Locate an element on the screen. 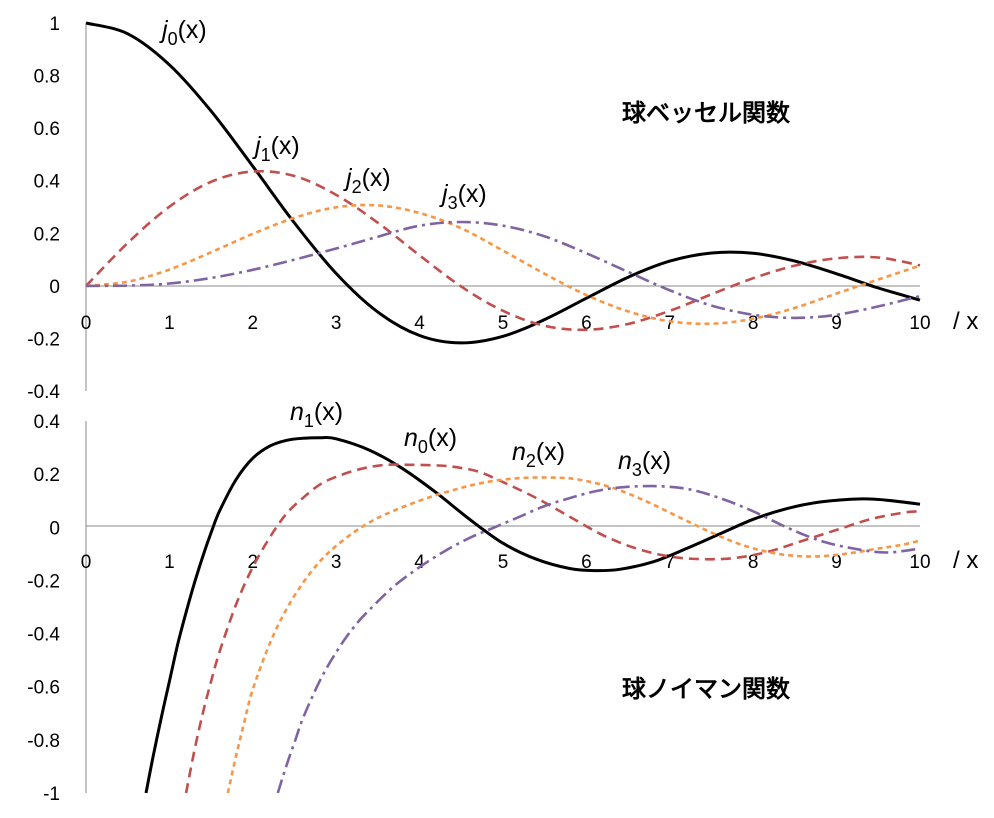 The image size is (994, 818). series-label-j1: j1(x) is located at coordinates (276, 148).